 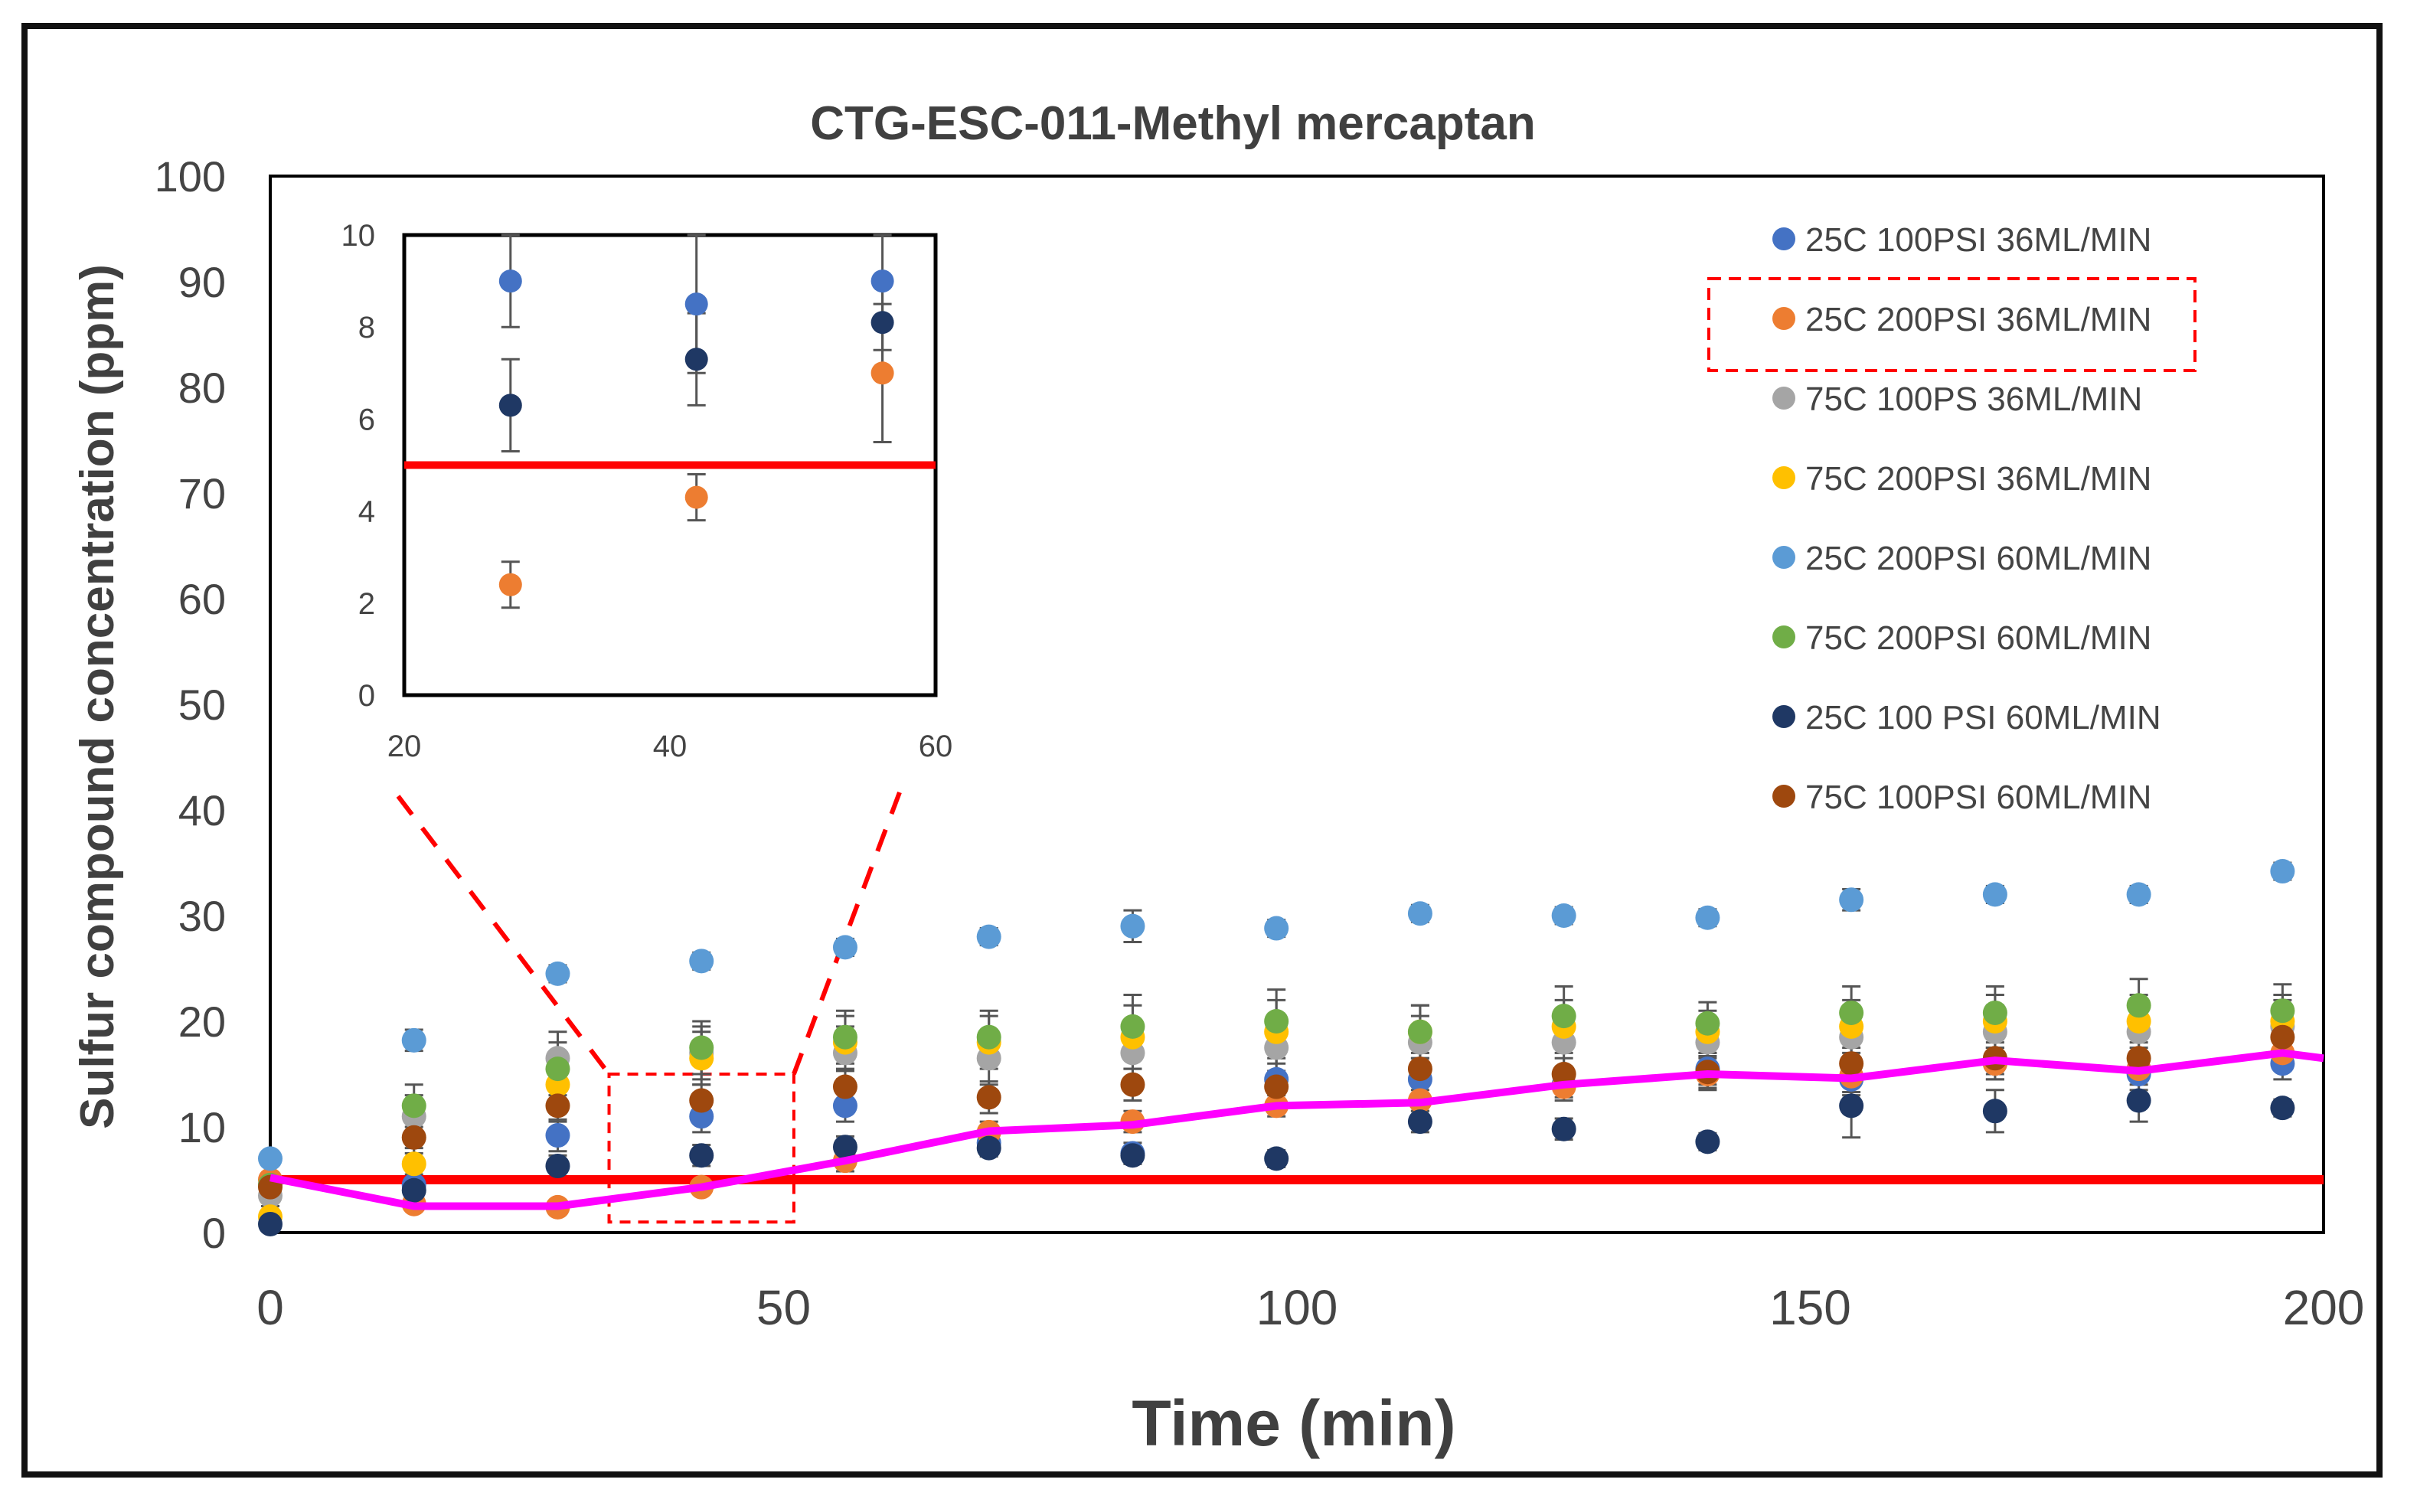 I want to click on y-tick-label: 60, so click(x=202, y=599).